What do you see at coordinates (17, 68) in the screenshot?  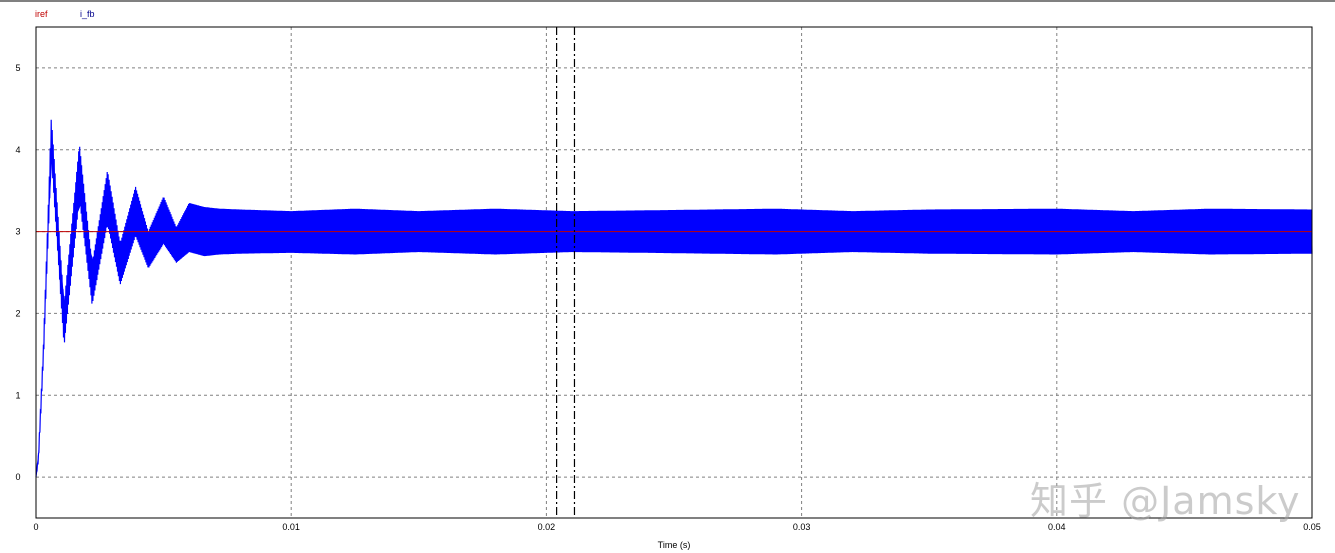 I see `y-tick-label: 5` at bounding box center [17, 68].